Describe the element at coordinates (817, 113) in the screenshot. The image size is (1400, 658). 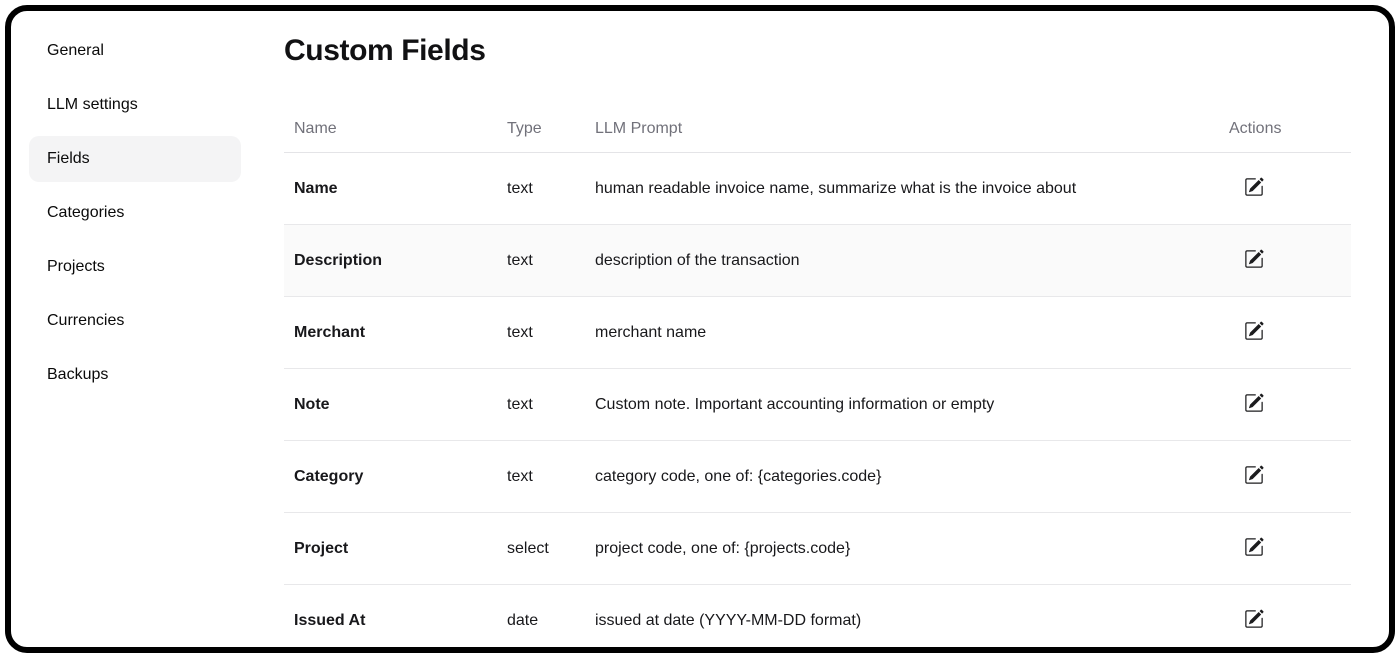
I see `table-header-row: Name Type LLM Prompt Actions` at that location.